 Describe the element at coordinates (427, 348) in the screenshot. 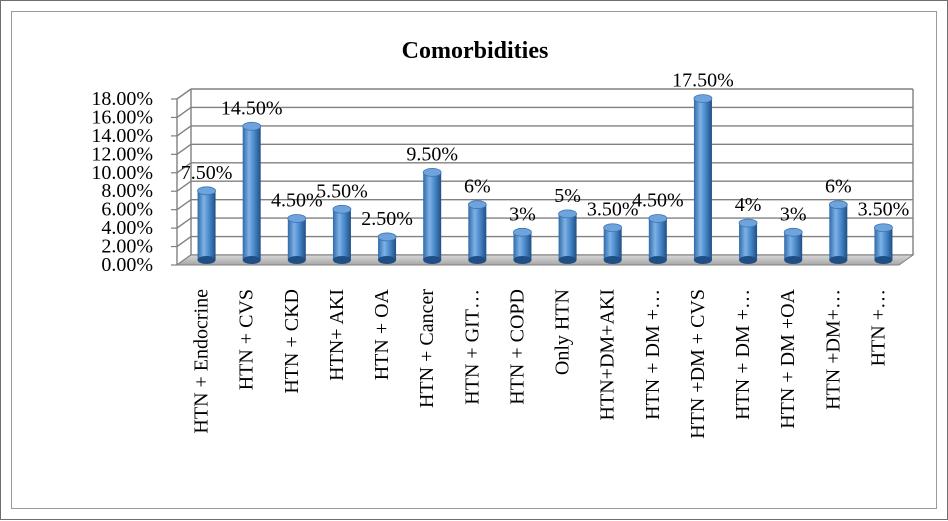

I see `category-label: HTN + Cancer` at that location.